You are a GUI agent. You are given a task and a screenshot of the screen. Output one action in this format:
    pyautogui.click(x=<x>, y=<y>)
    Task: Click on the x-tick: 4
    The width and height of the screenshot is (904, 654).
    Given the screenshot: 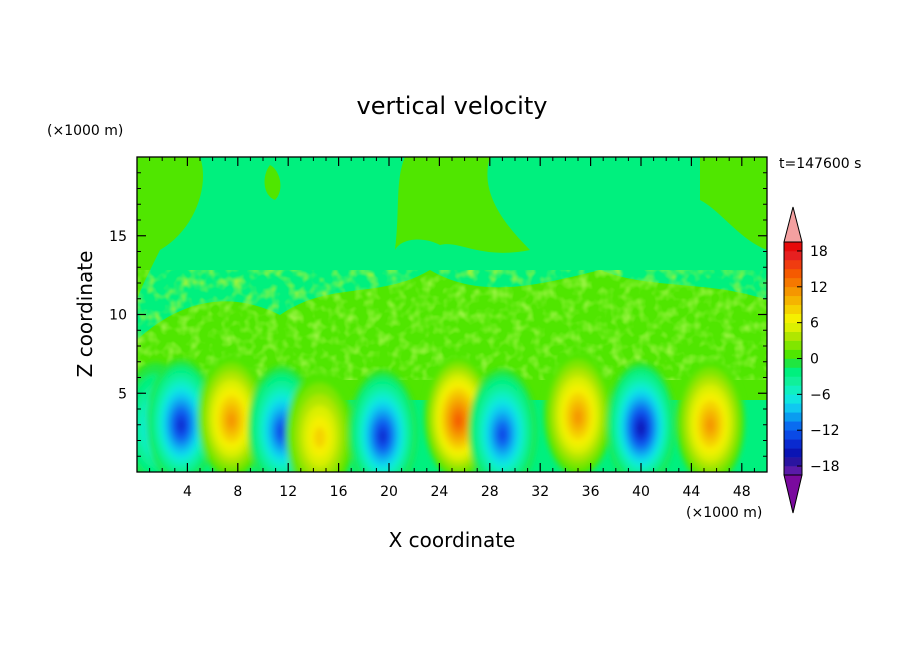 What is the action you would take?
    pyautogui.click(x=187, y=328)
    